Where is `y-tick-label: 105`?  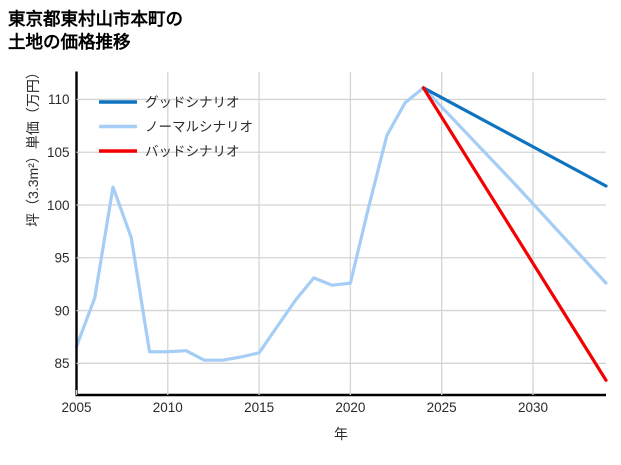
y-tick-label: 105 is located at coordinates (58, 152).